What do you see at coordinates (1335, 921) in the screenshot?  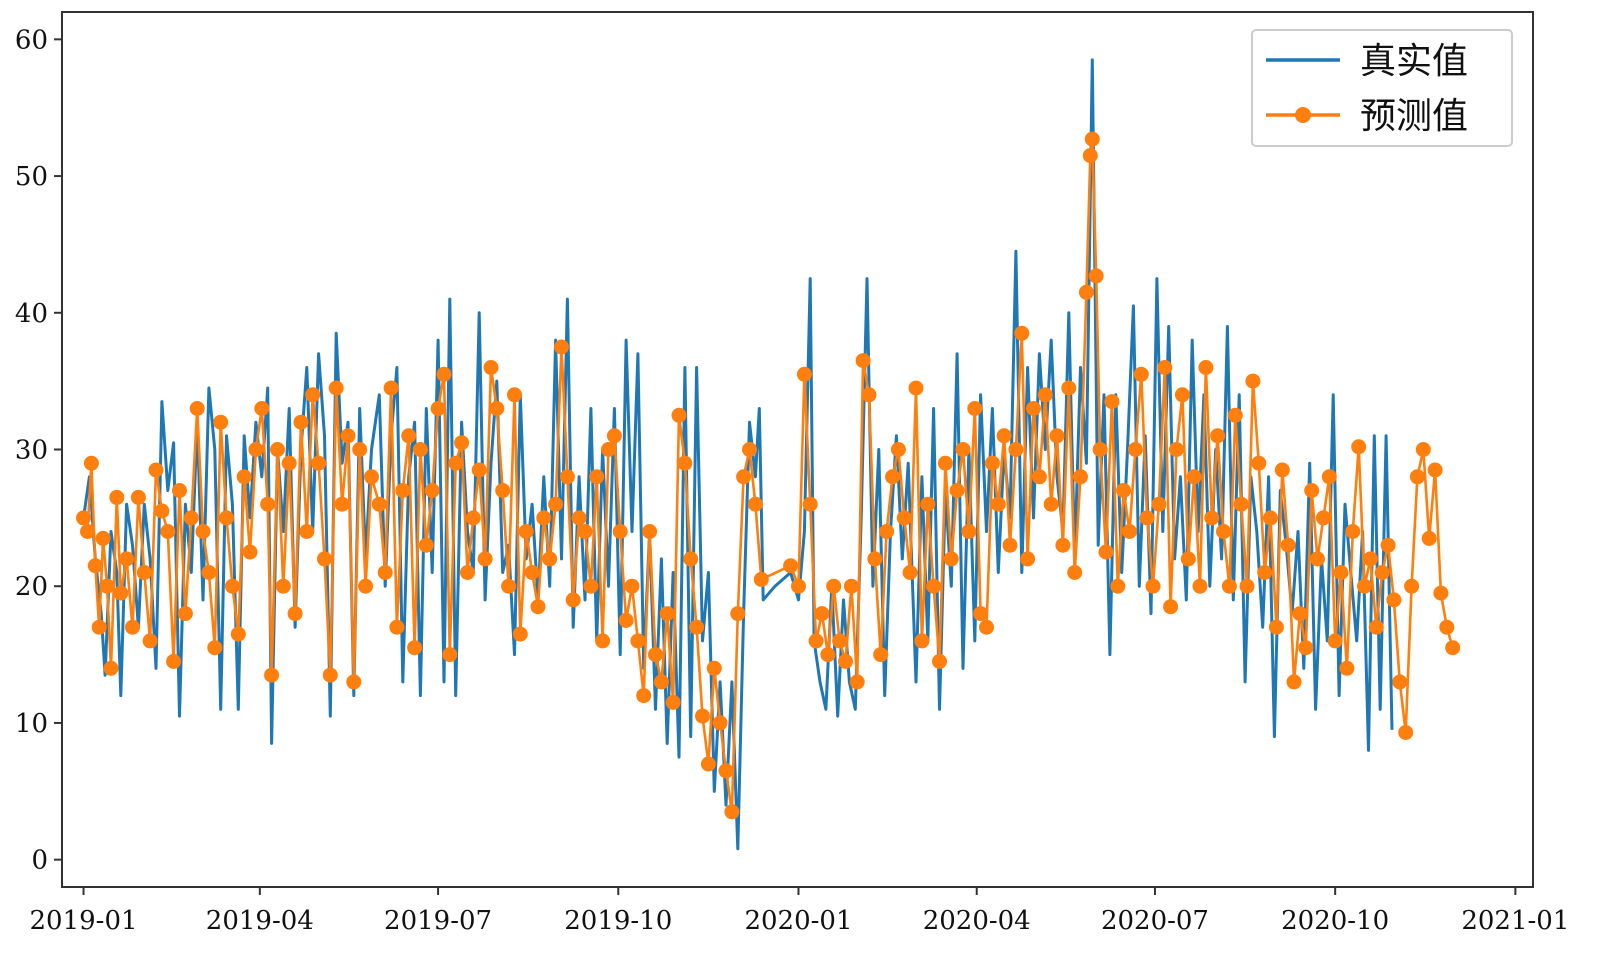 I see `x-tick-label: 2020-10` at bounding box center [1335, 921].